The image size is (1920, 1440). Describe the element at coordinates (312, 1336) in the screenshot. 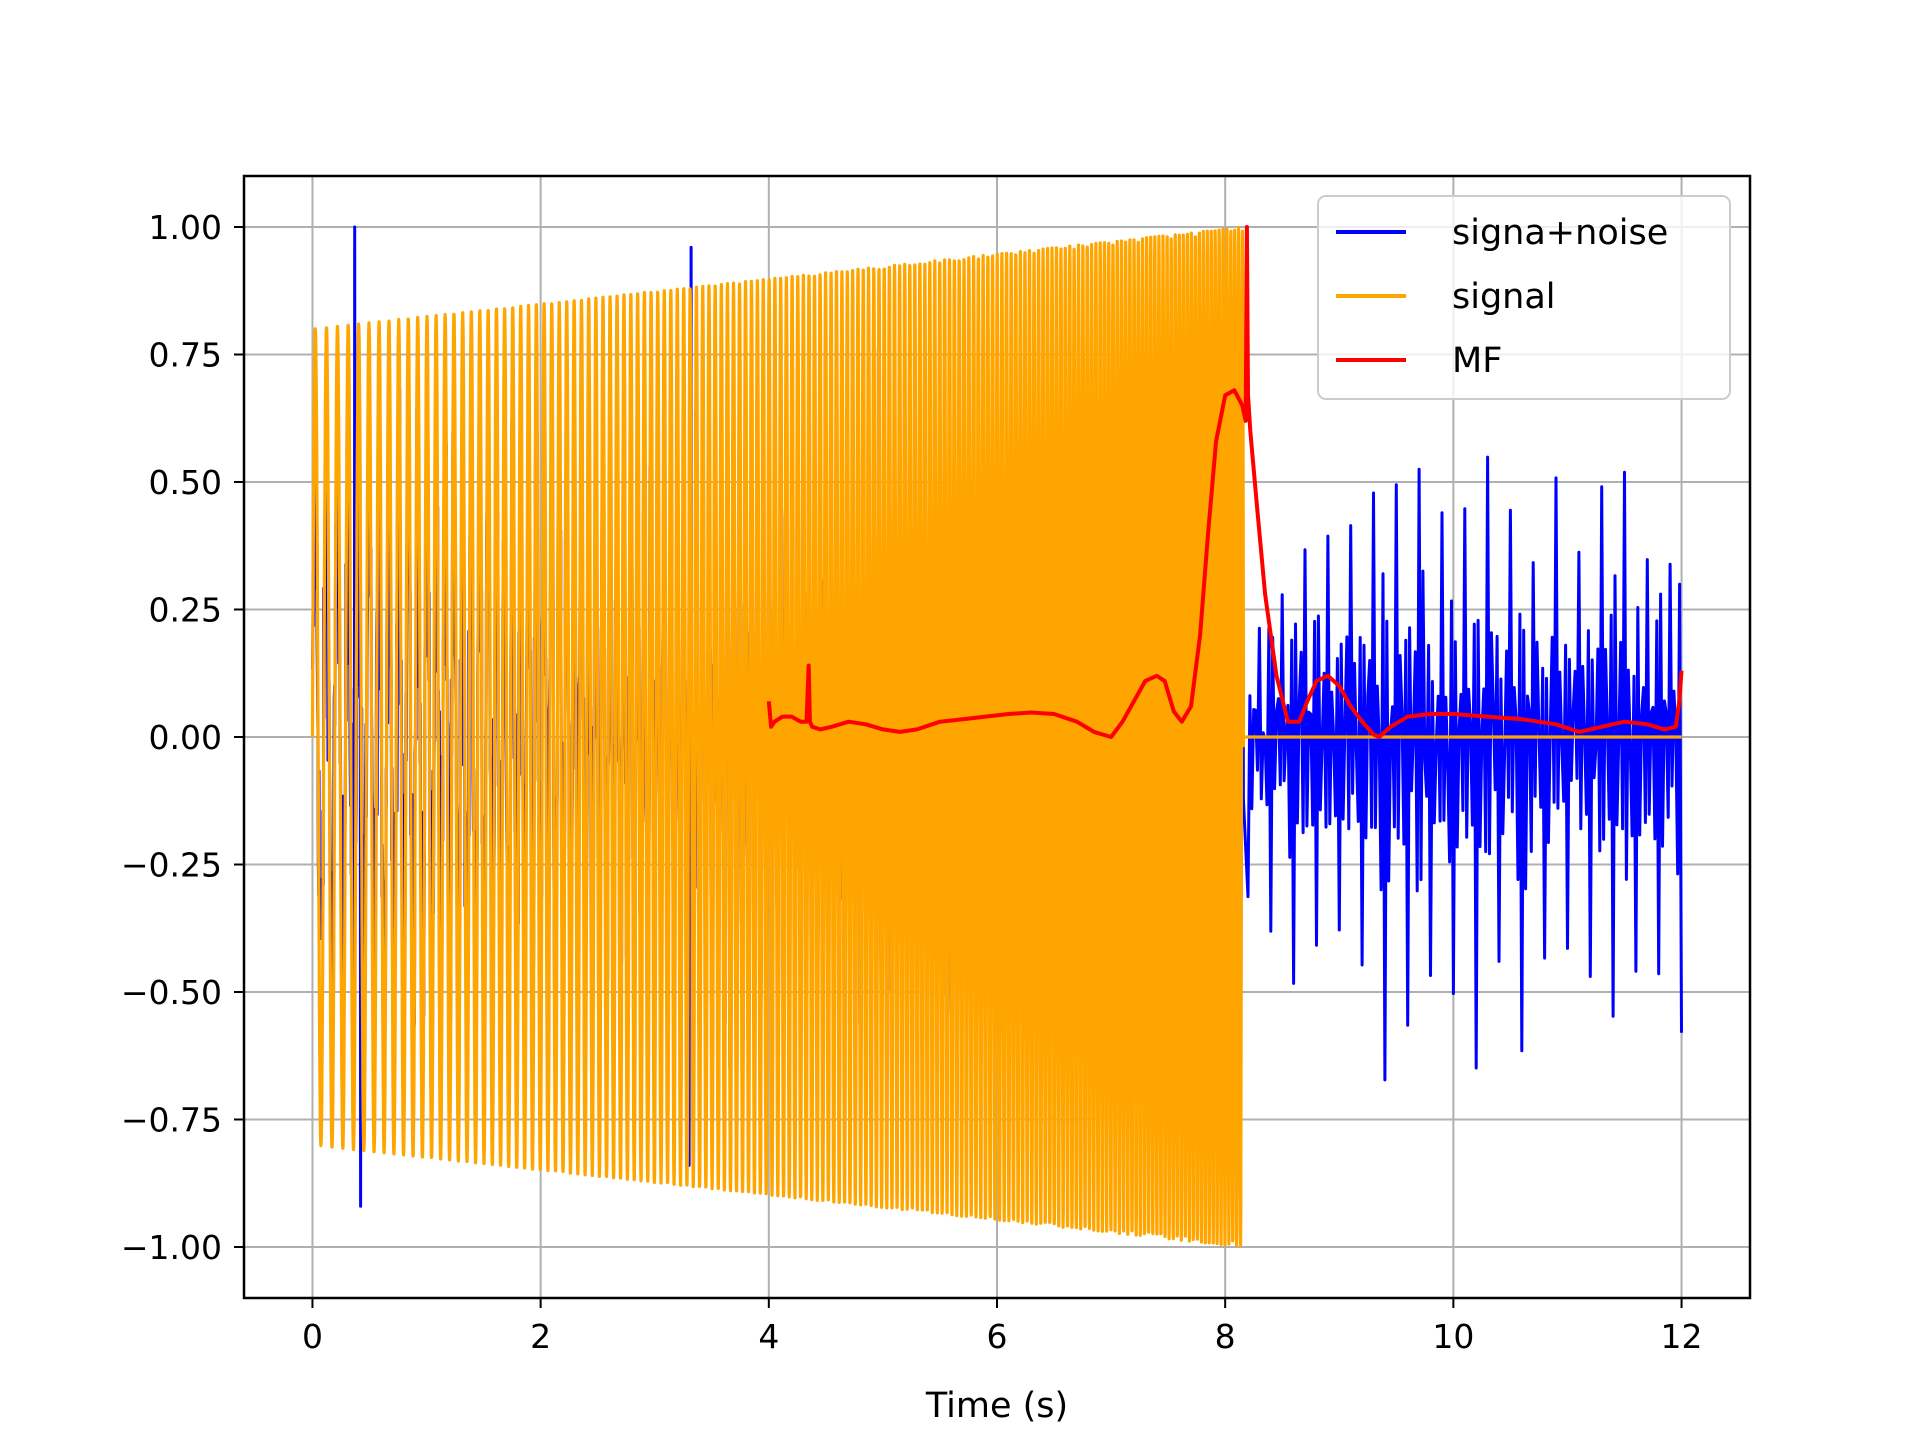

I see `x-tick-label: 0` at that location.